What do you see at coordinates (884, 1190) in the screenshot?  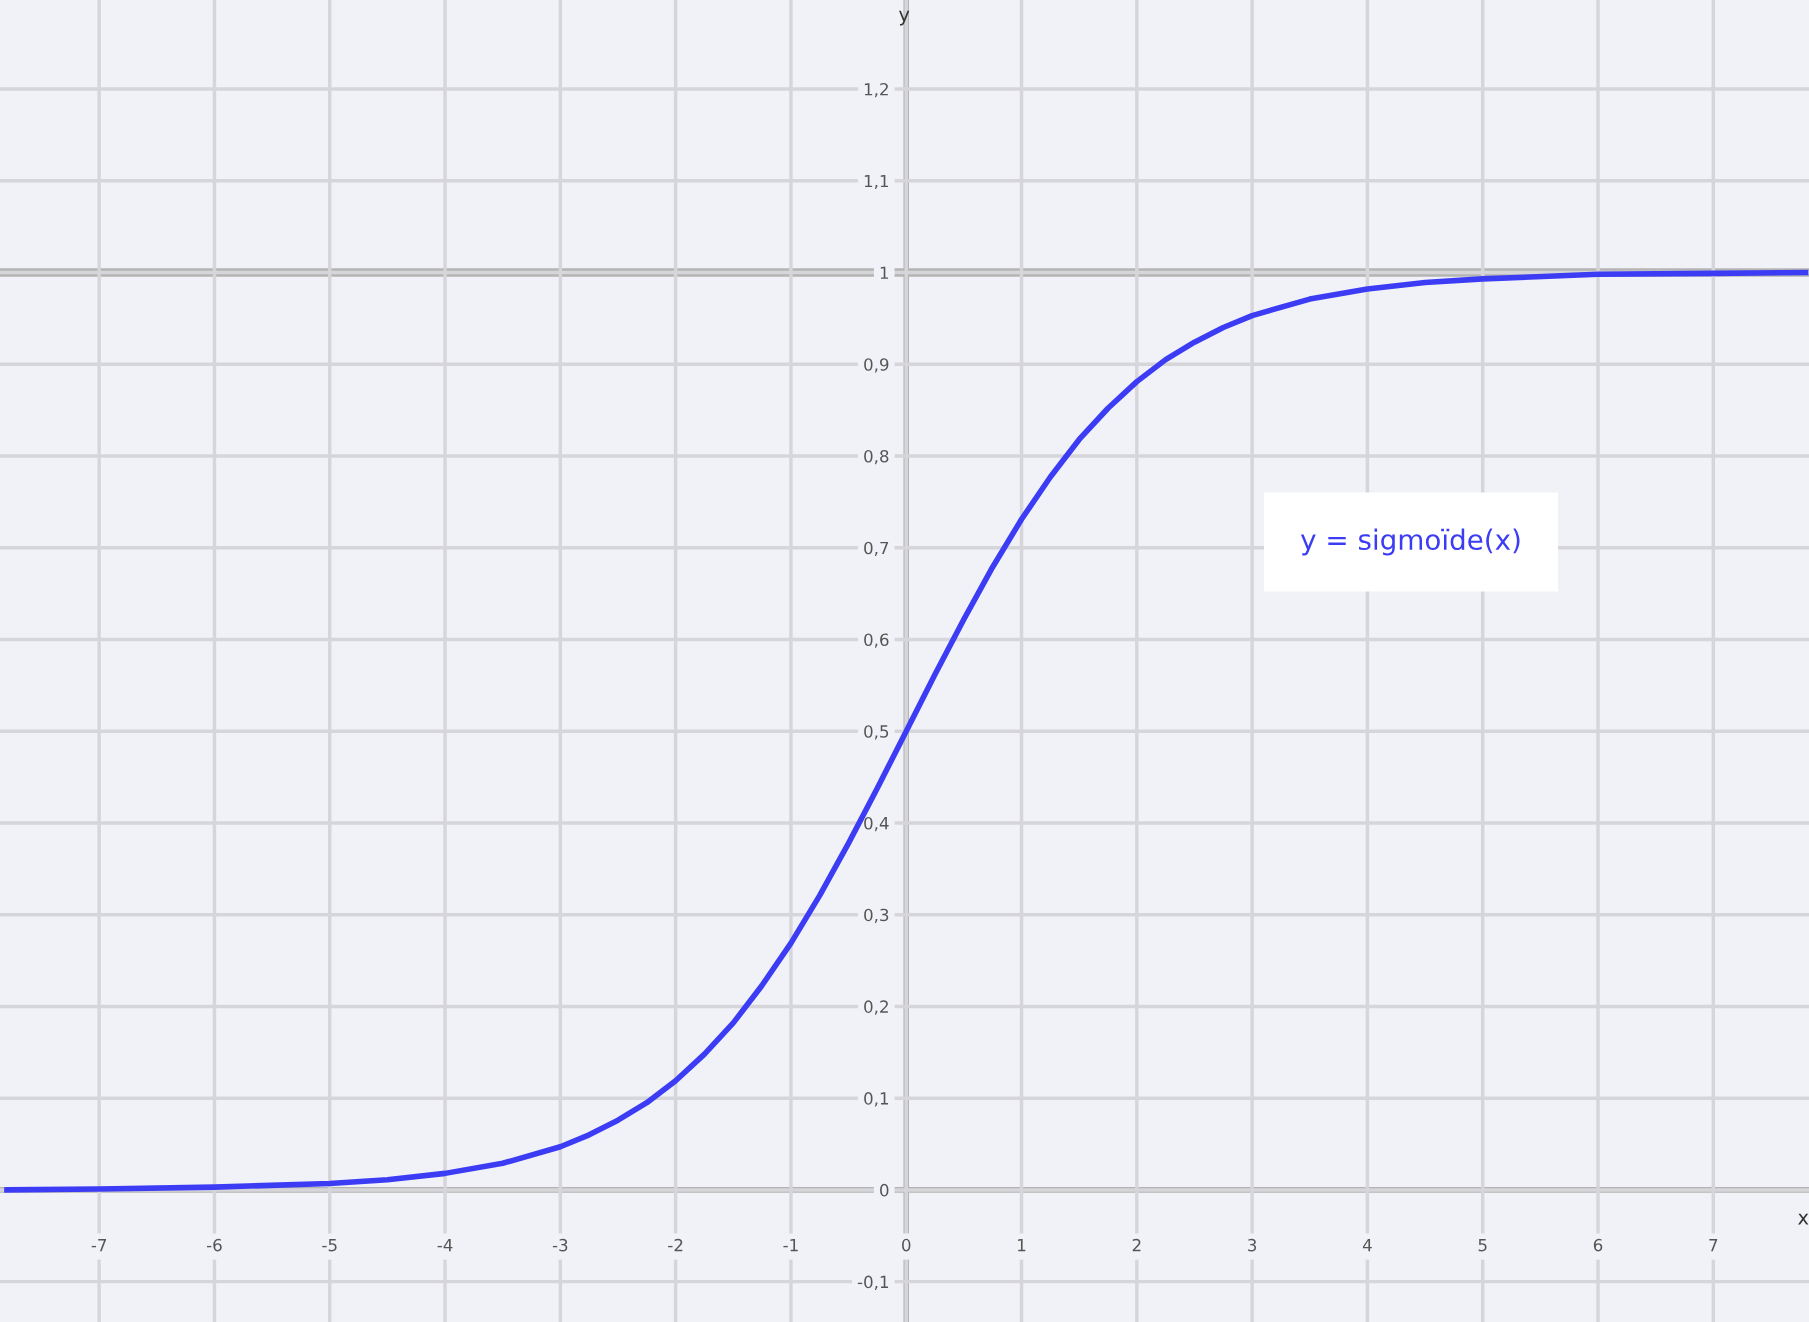 I see `y-tick-label: 0` at bounding box center [884, 1190].